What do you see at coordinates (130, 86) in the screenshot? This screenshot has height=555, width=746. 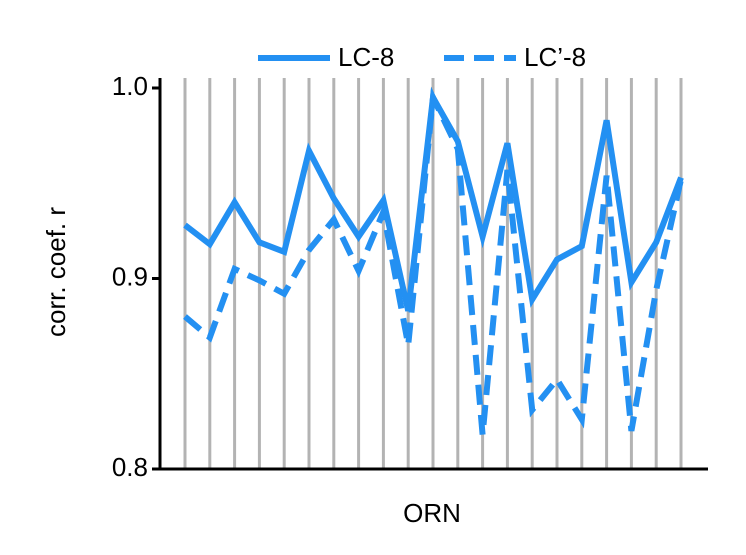 I see `y-tick-label: 1.0` at bounding box center [130, 86].